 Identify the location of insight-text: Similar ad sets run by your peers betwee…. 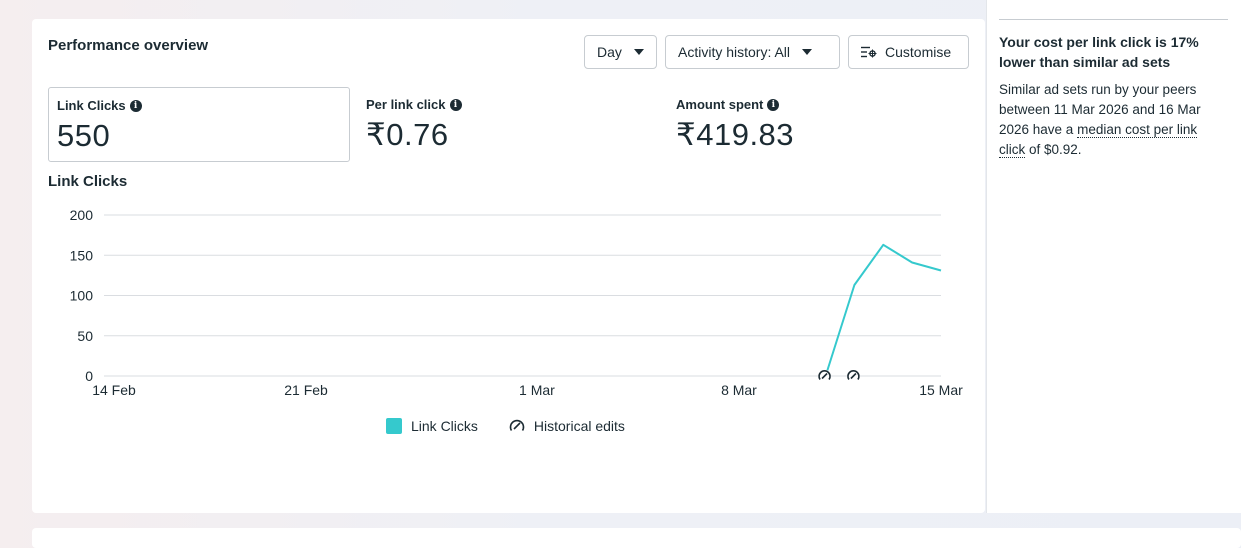
(1113, 120).